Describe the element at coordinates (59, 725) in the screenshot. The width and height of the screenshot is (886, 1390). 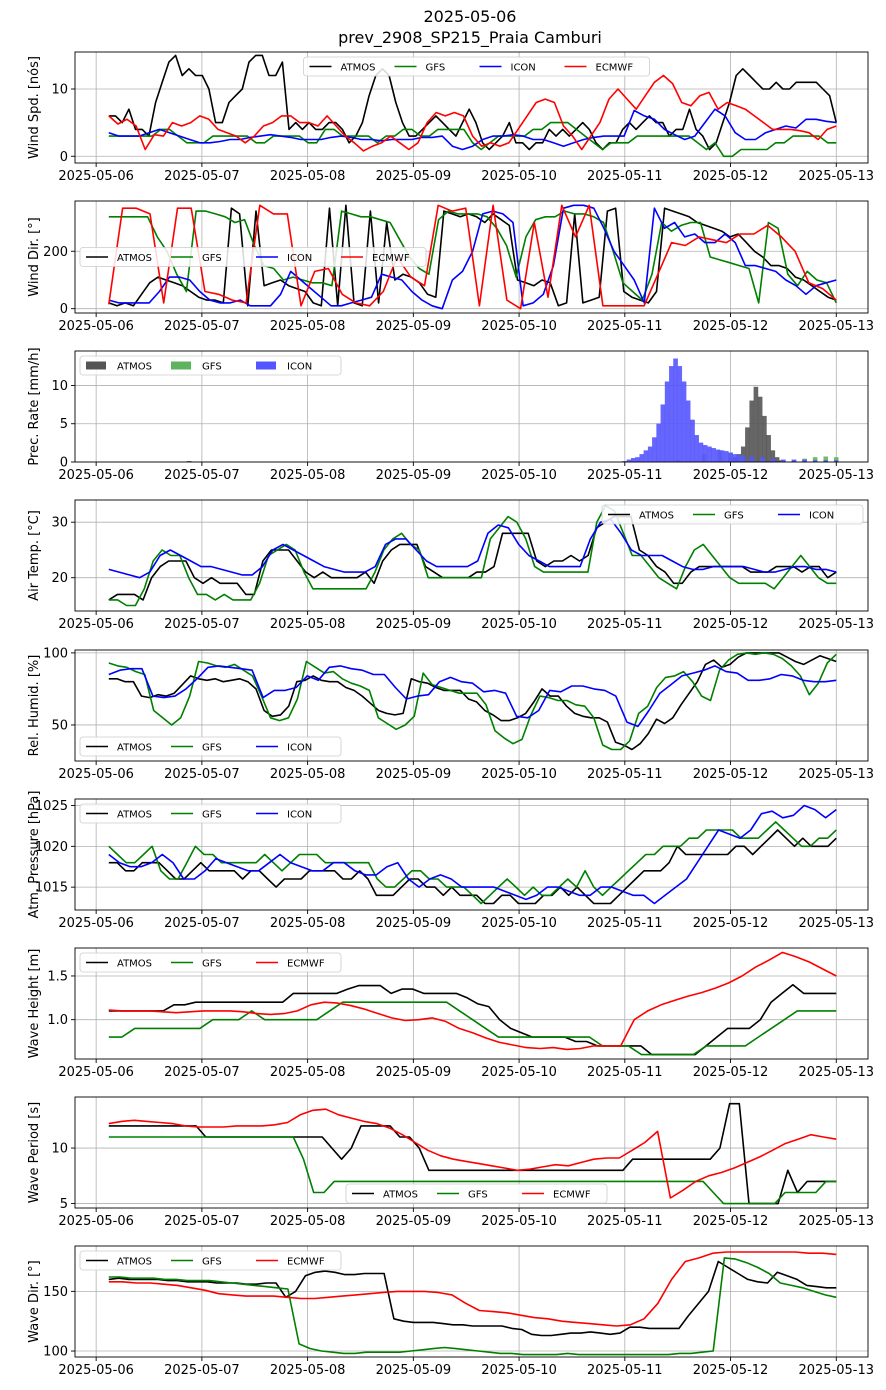
I see `y-tick-label: 50` at that location.